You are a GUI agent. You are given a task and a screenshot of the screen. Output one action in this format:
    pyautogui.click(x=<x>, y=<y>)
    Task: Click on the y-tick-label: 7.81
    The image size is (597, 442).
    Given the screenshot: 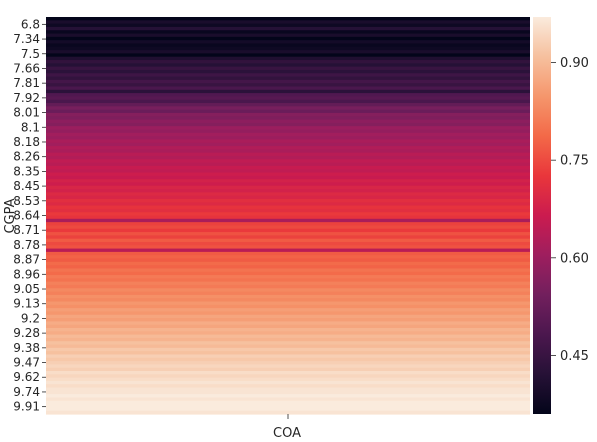 What is the action you would take?
    pyautogui.click(x=26, y=83)
    